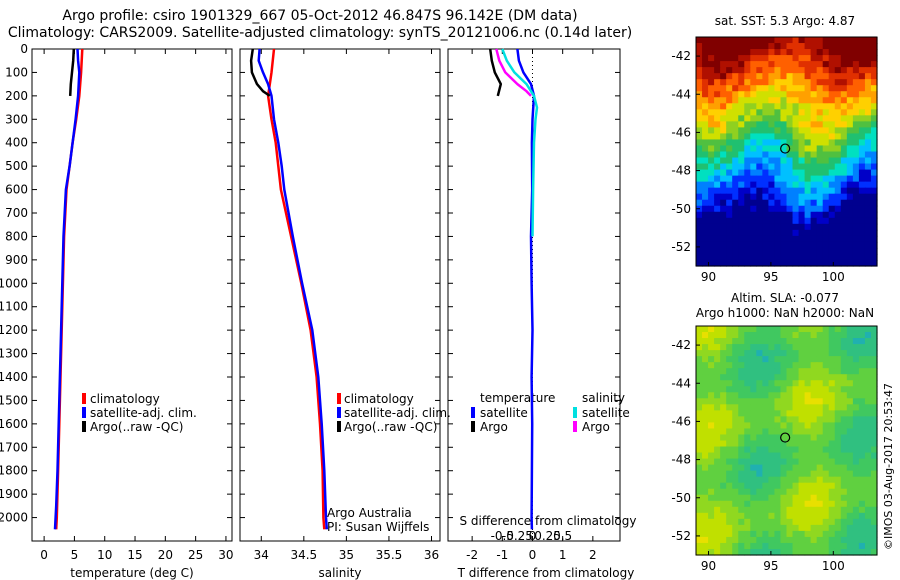 The image size is (900, 580). I want to click on x-tick-label: 35, so click(346, 555).